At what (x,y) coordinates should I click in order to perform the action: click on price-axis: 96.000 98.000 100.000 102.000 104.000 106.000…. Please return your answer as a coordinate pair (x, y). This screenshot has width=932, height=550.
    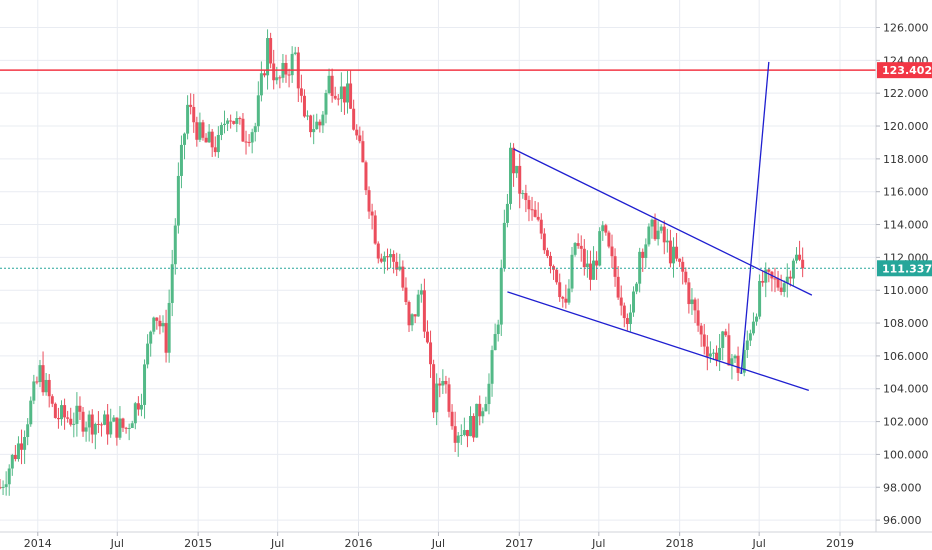
    Looking at the image, I should click on (903, 266).